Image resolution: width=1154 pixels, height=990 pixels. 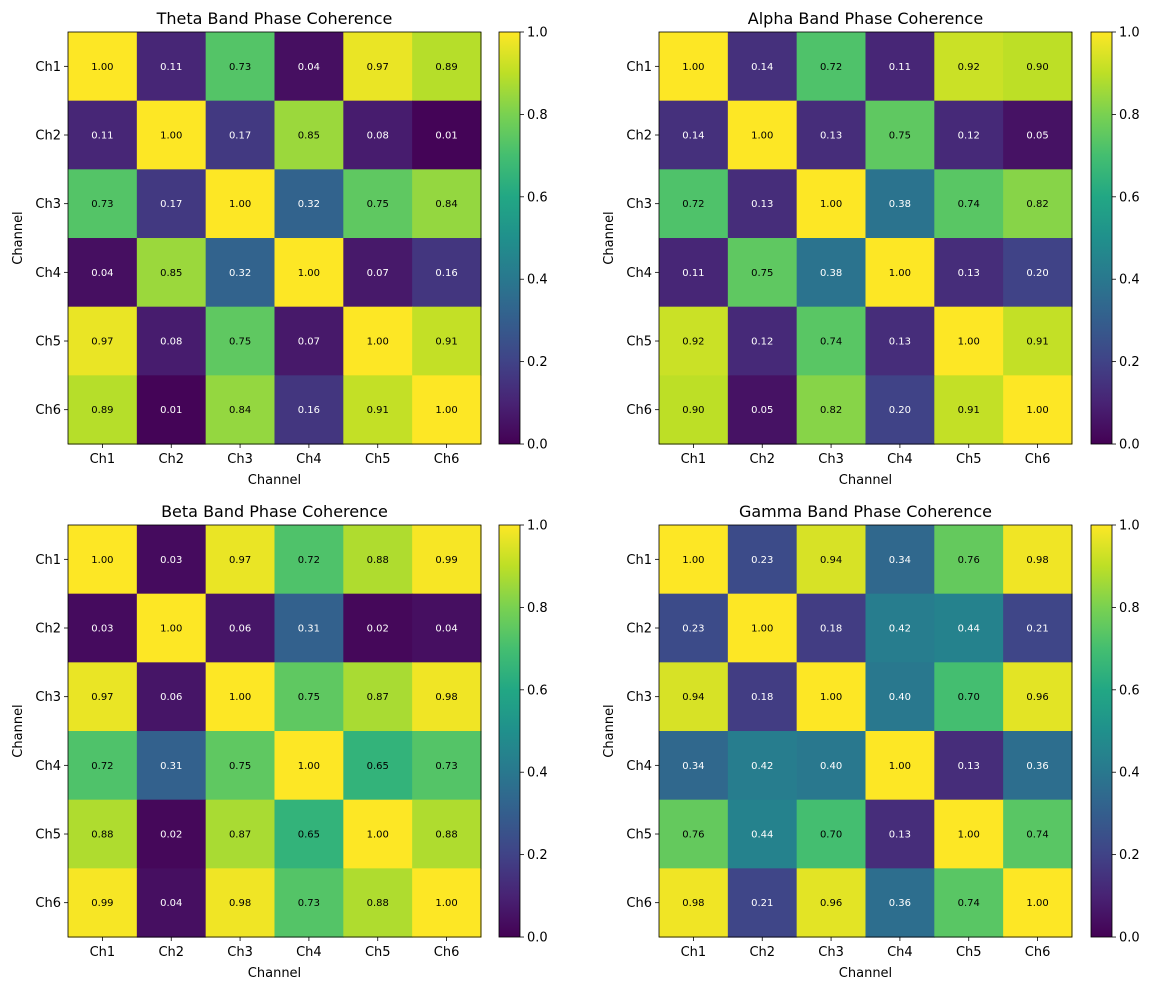 What do you see at coordinates (446, 629) in the screenshot?
I see `cell-value-label: 0.04` at bounding box center [446, 629].